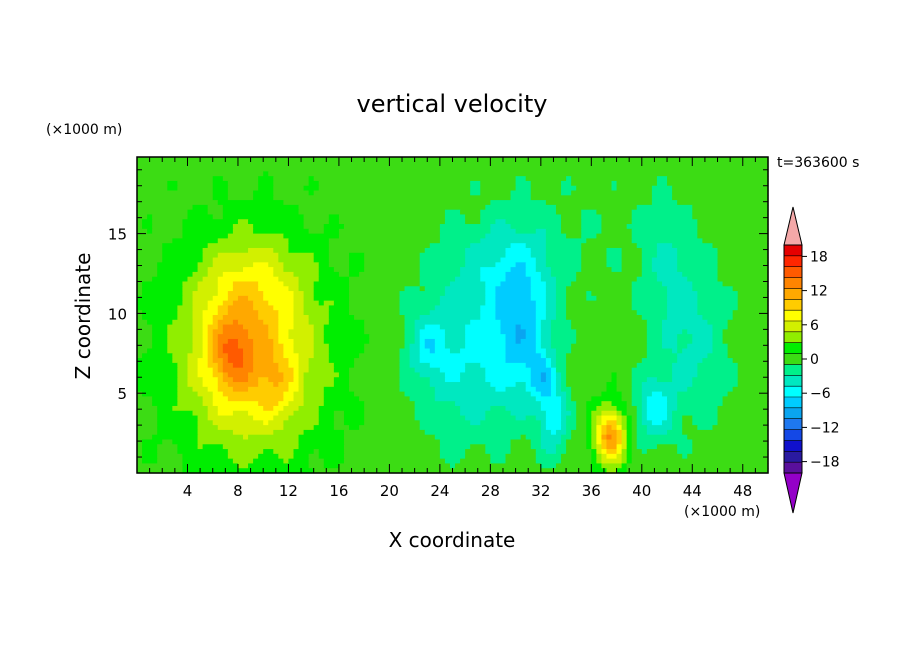  Describe the element at coordinates (439, 491) in the screenshot. I see `x-tick-label: 24` at that location.